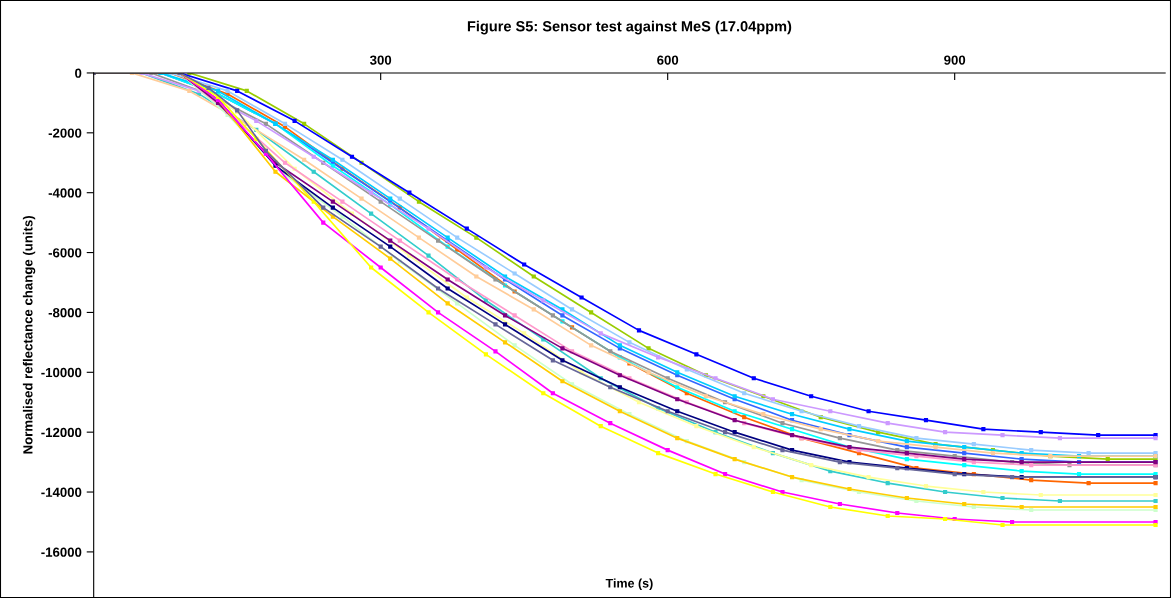  What do you see at coordinates (65, 313) in the screenshot?
I see `y-tick-label: -8000` at bounding box center [65, 313].